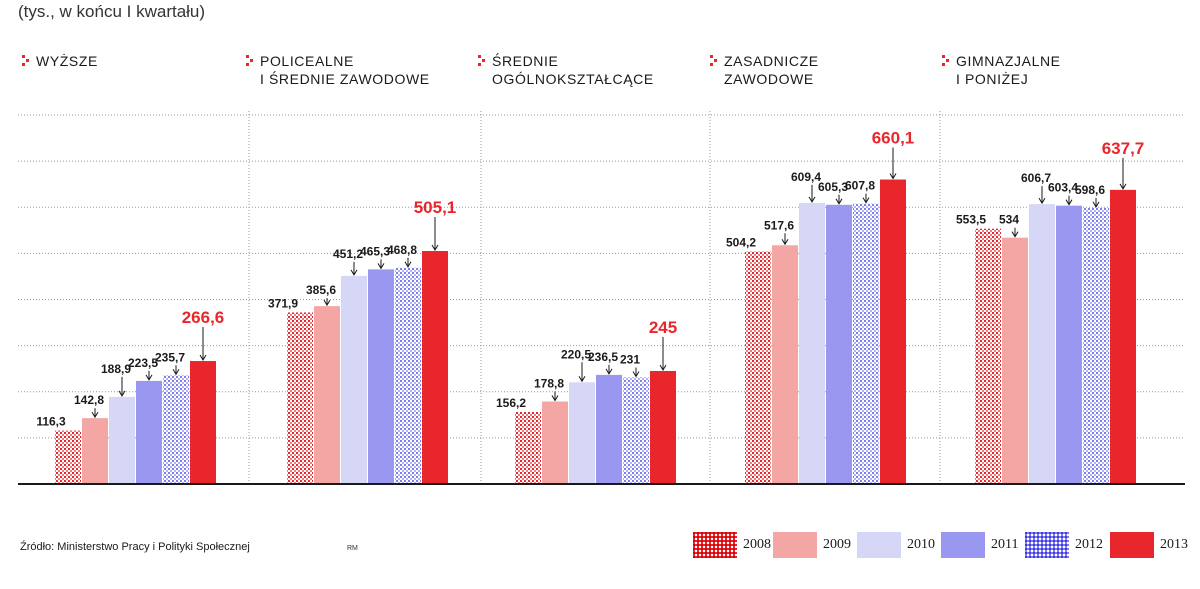 Image resolution: width=1200 pixels, height=589 pixels. Describe the element at coordinates (89, 400) in the screenshot. I see `value-label: 142,8` at that location.